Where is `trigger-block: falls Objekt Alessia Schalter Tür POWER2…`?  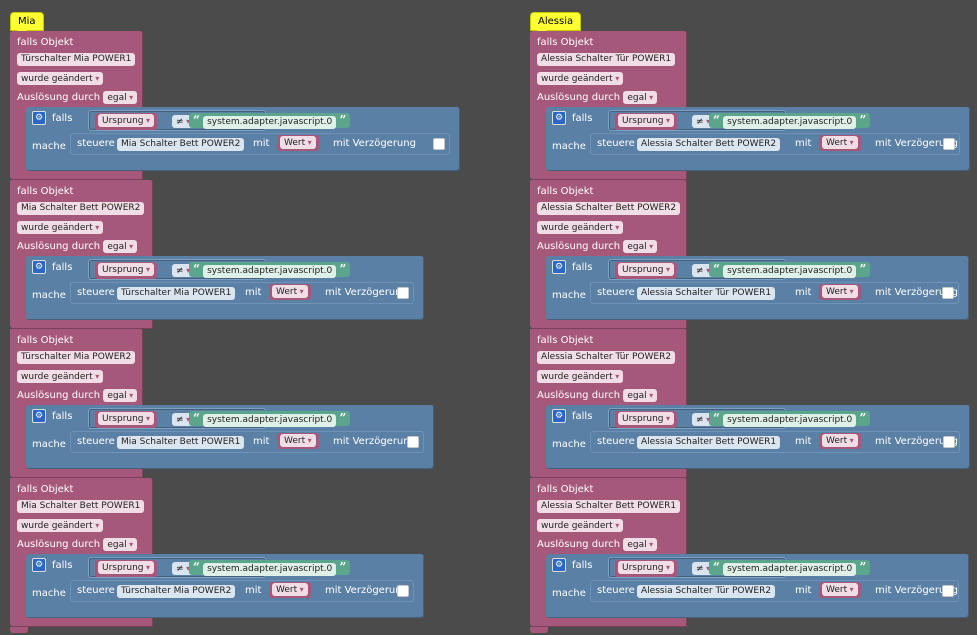
trigger-block: falls Objekt Alessia Schalter Tür POWER2… is located at coordinates (750, 406).